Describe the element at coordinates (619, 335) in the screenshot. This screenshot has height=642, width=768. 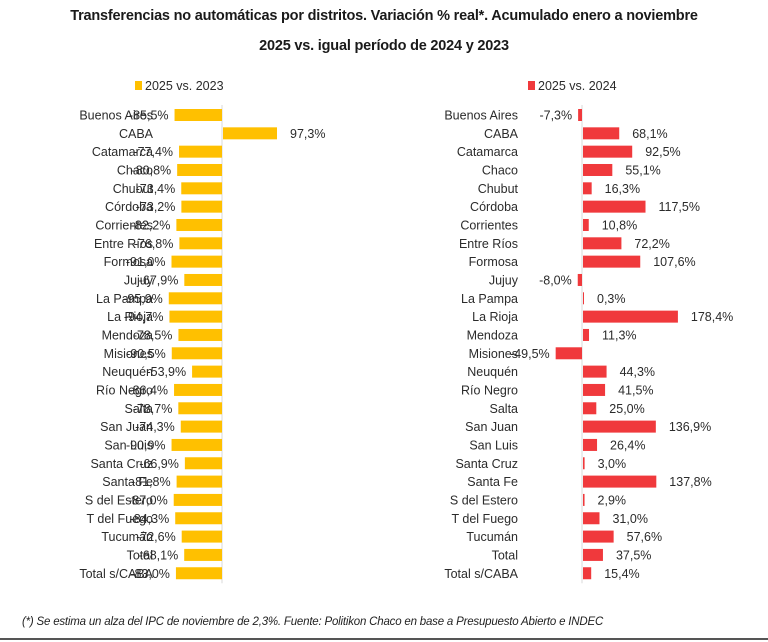
I see `data-label: 11,3%` at that location.